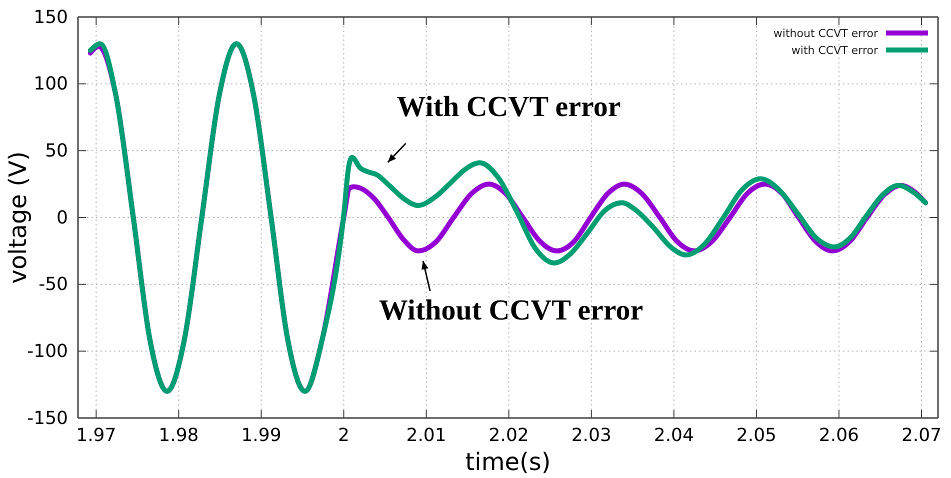 The width and height of the screenshot is (951, 478). I want to click on x-tick-label: 2.05, so click(756, 435).